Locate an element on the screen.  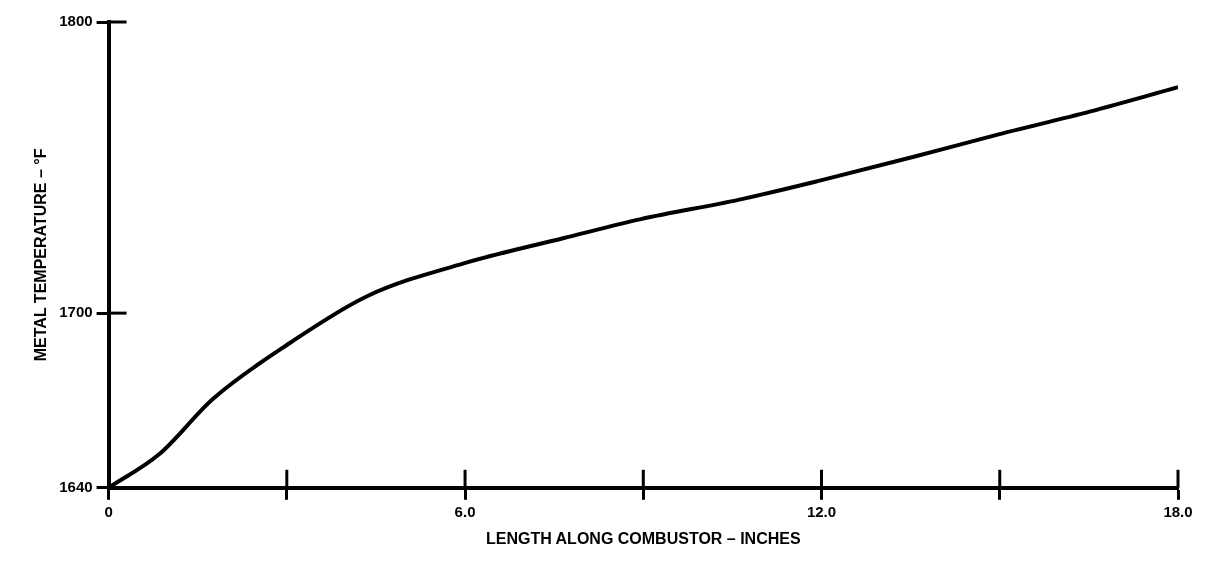
x-tick-label: 6.0 is located at coordinates (465, 511).